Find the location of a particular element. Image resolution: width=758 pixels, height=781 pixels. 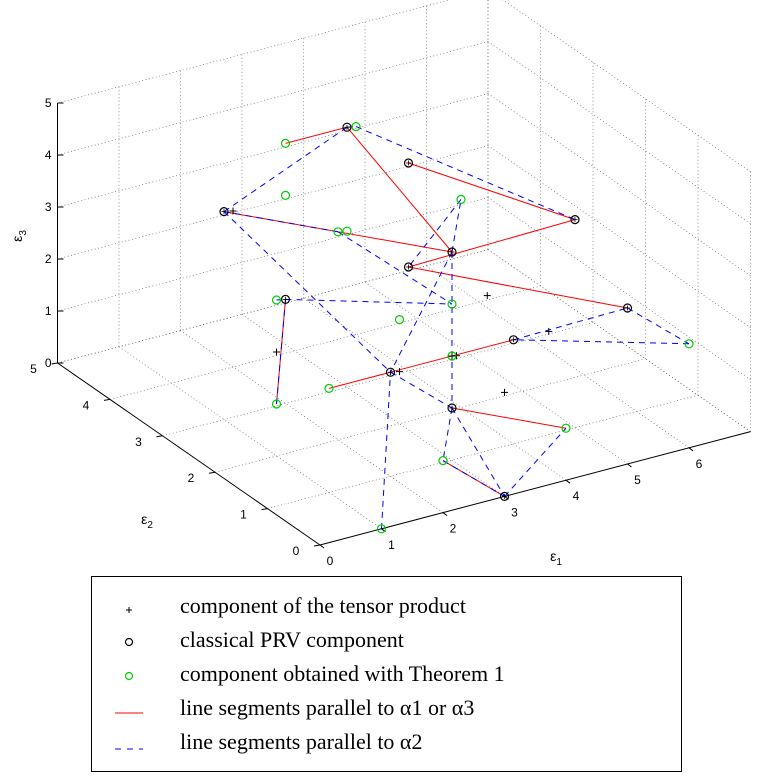

y-tick-label: 4 is located at coordinates (86, 405).